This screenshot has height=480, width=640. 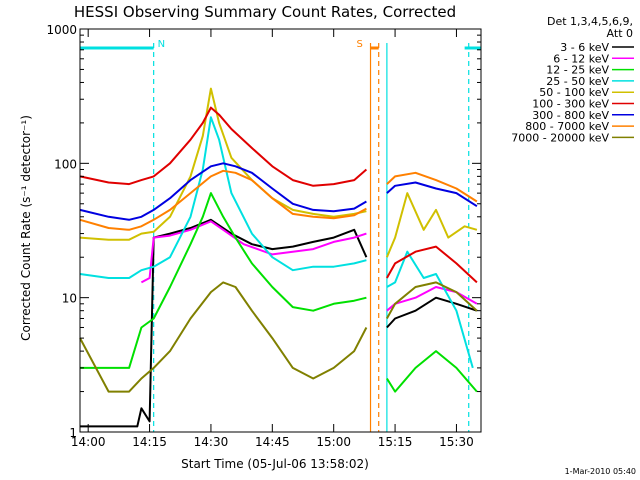 What do you see at coordinates (65, 164) in the screenshot?
I see `y-tick-label-2: 100` at bounding box center [65, 164].